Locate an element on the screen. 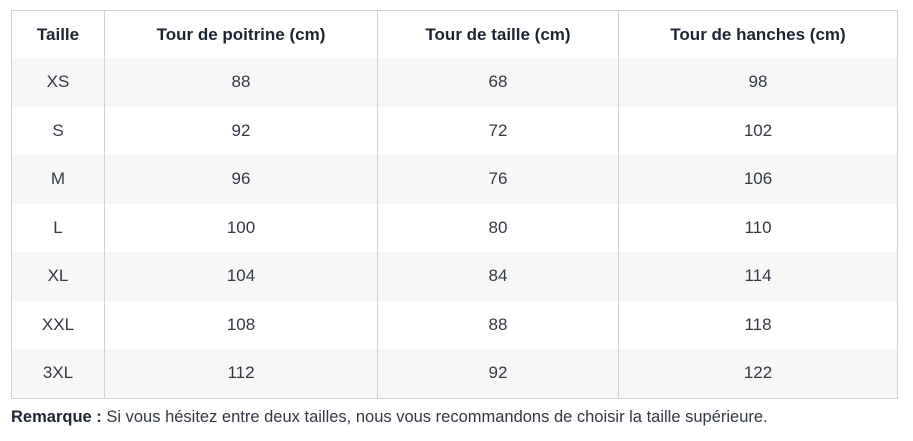  size-cell: M is located at coordinates (58, 179).